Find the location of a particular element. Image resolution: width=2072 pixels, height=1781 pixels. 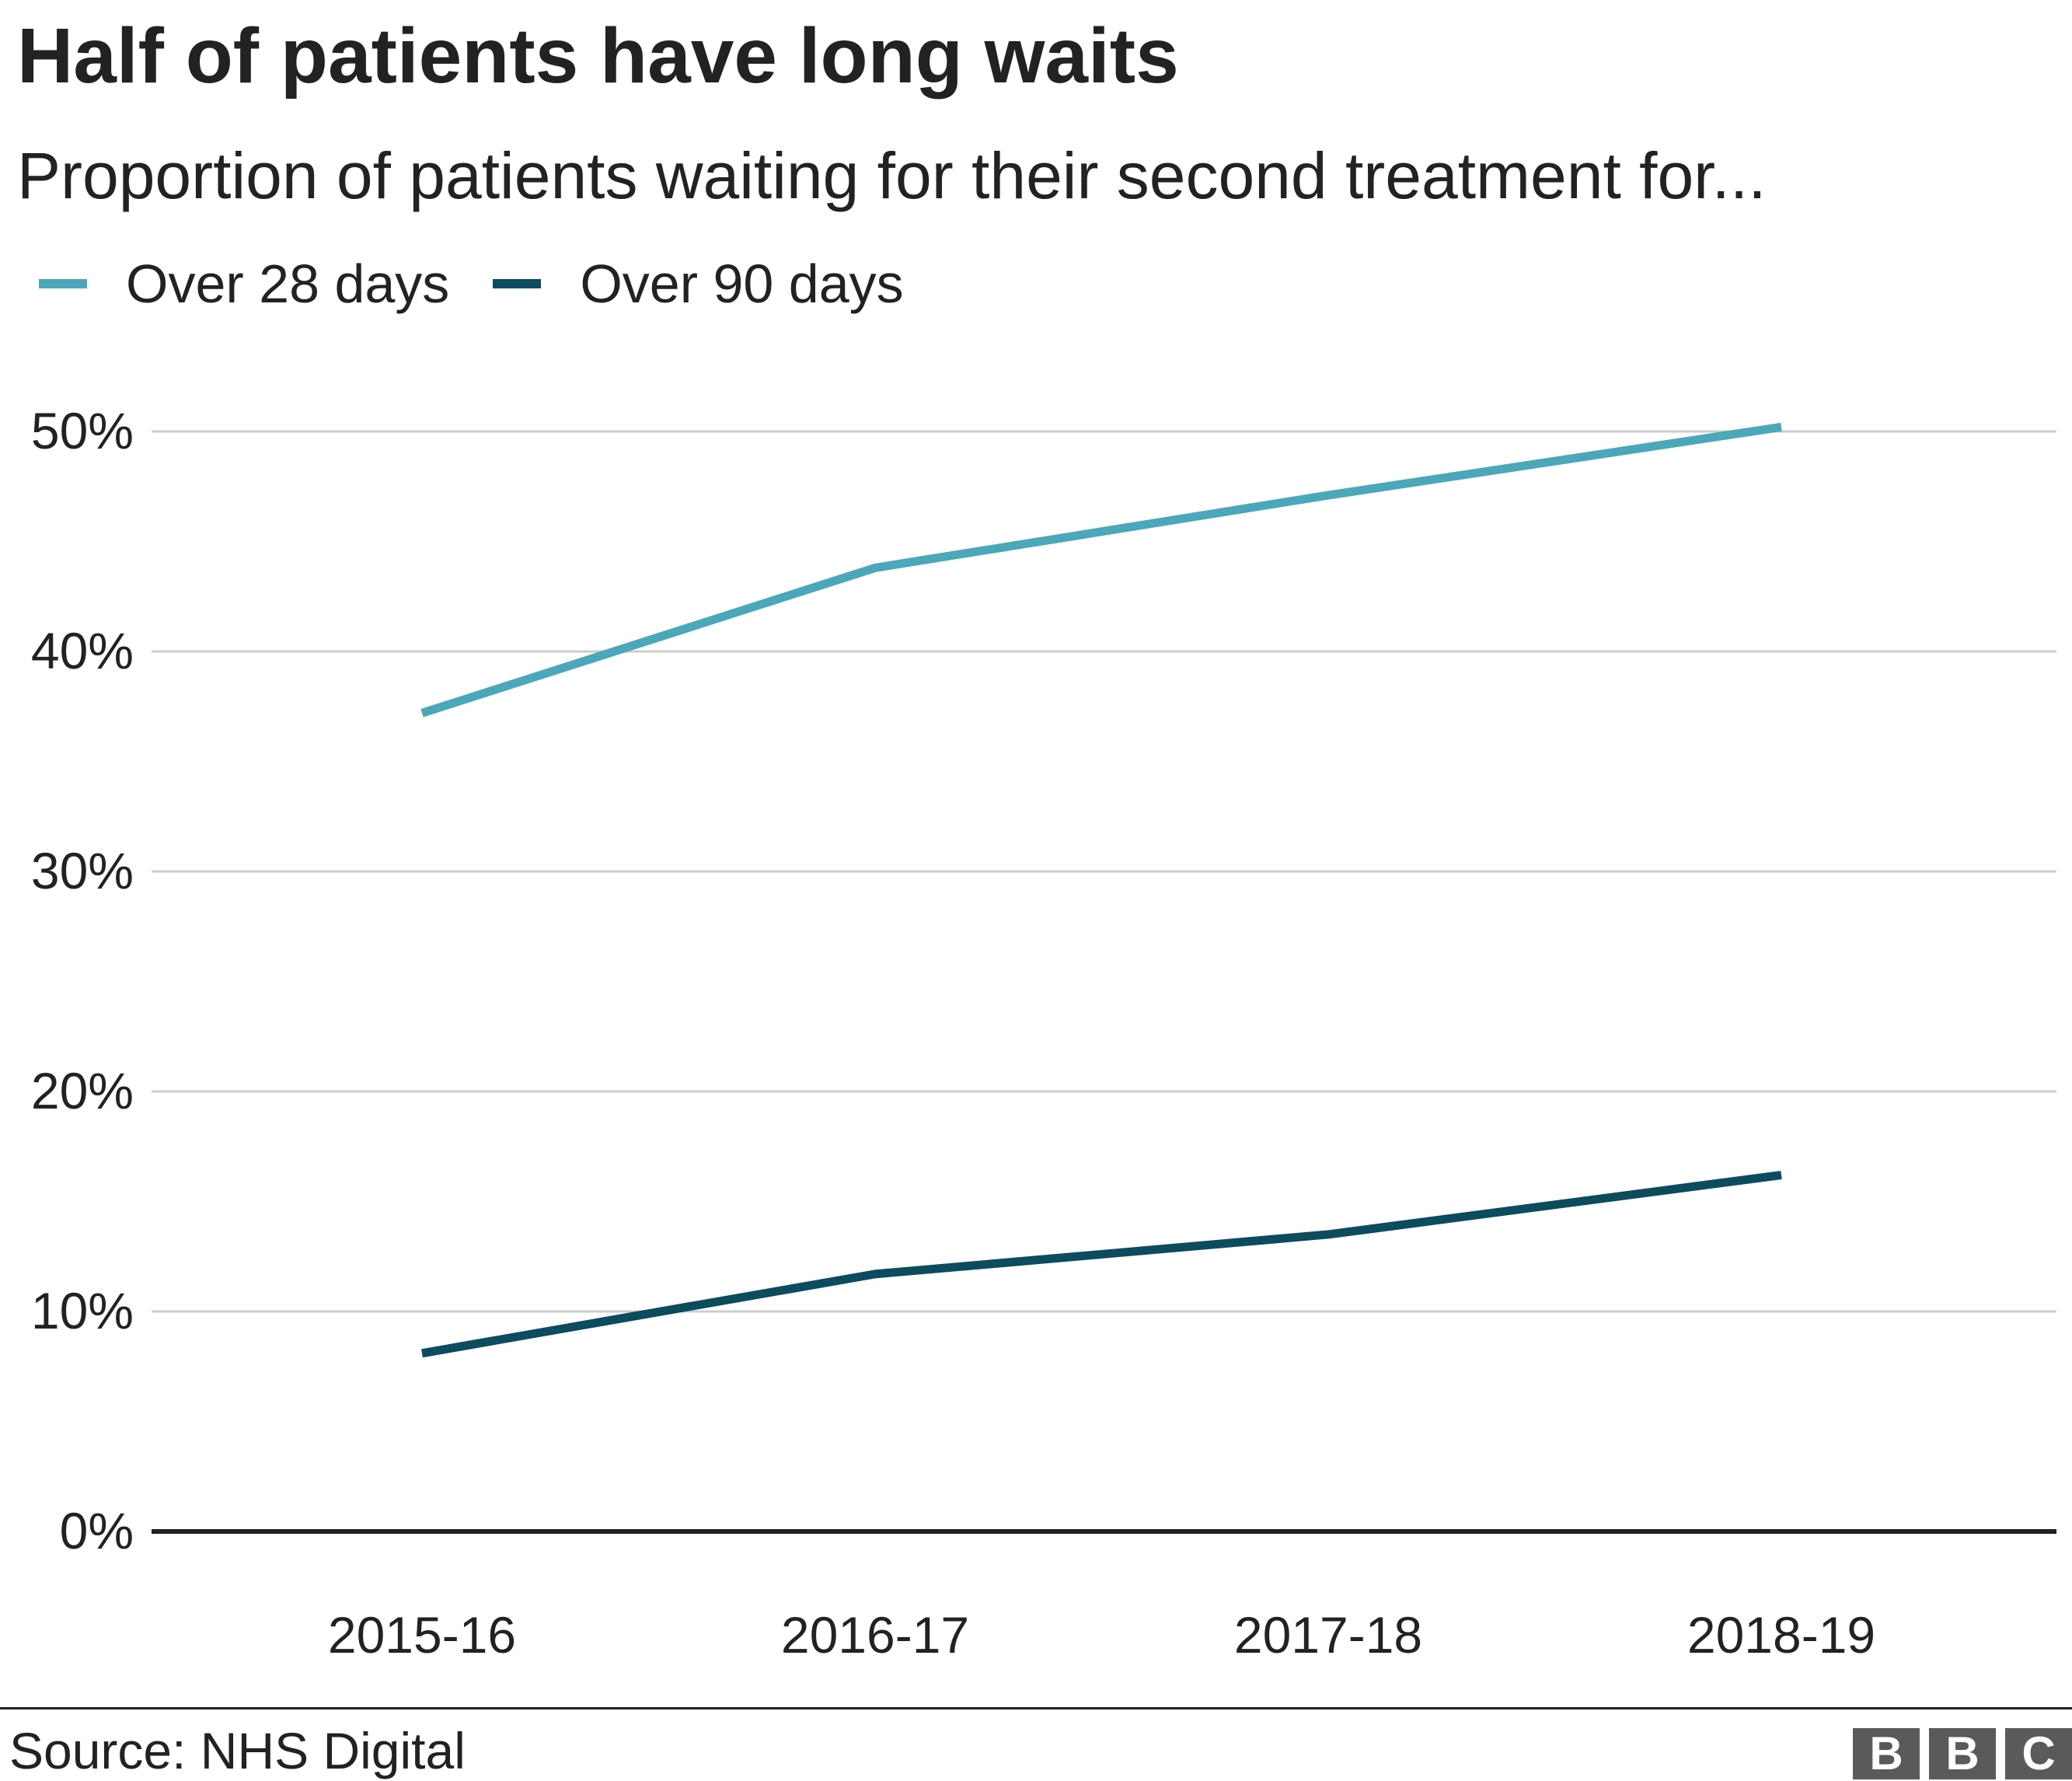

chart-title: Half of patients have long waits is located at coordinates (598, 56).